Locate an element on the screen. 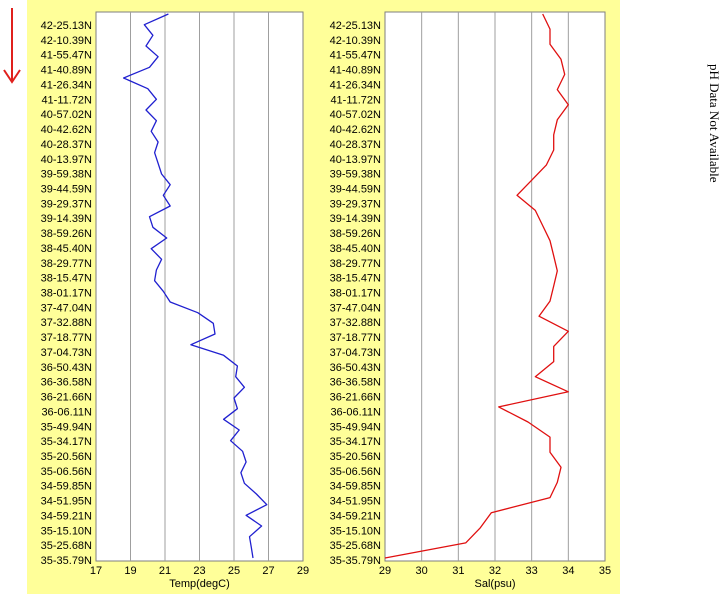 This screenshot has width=724, height=594. sal-x-tick-label: 29 is located at coordinates (385, 571).